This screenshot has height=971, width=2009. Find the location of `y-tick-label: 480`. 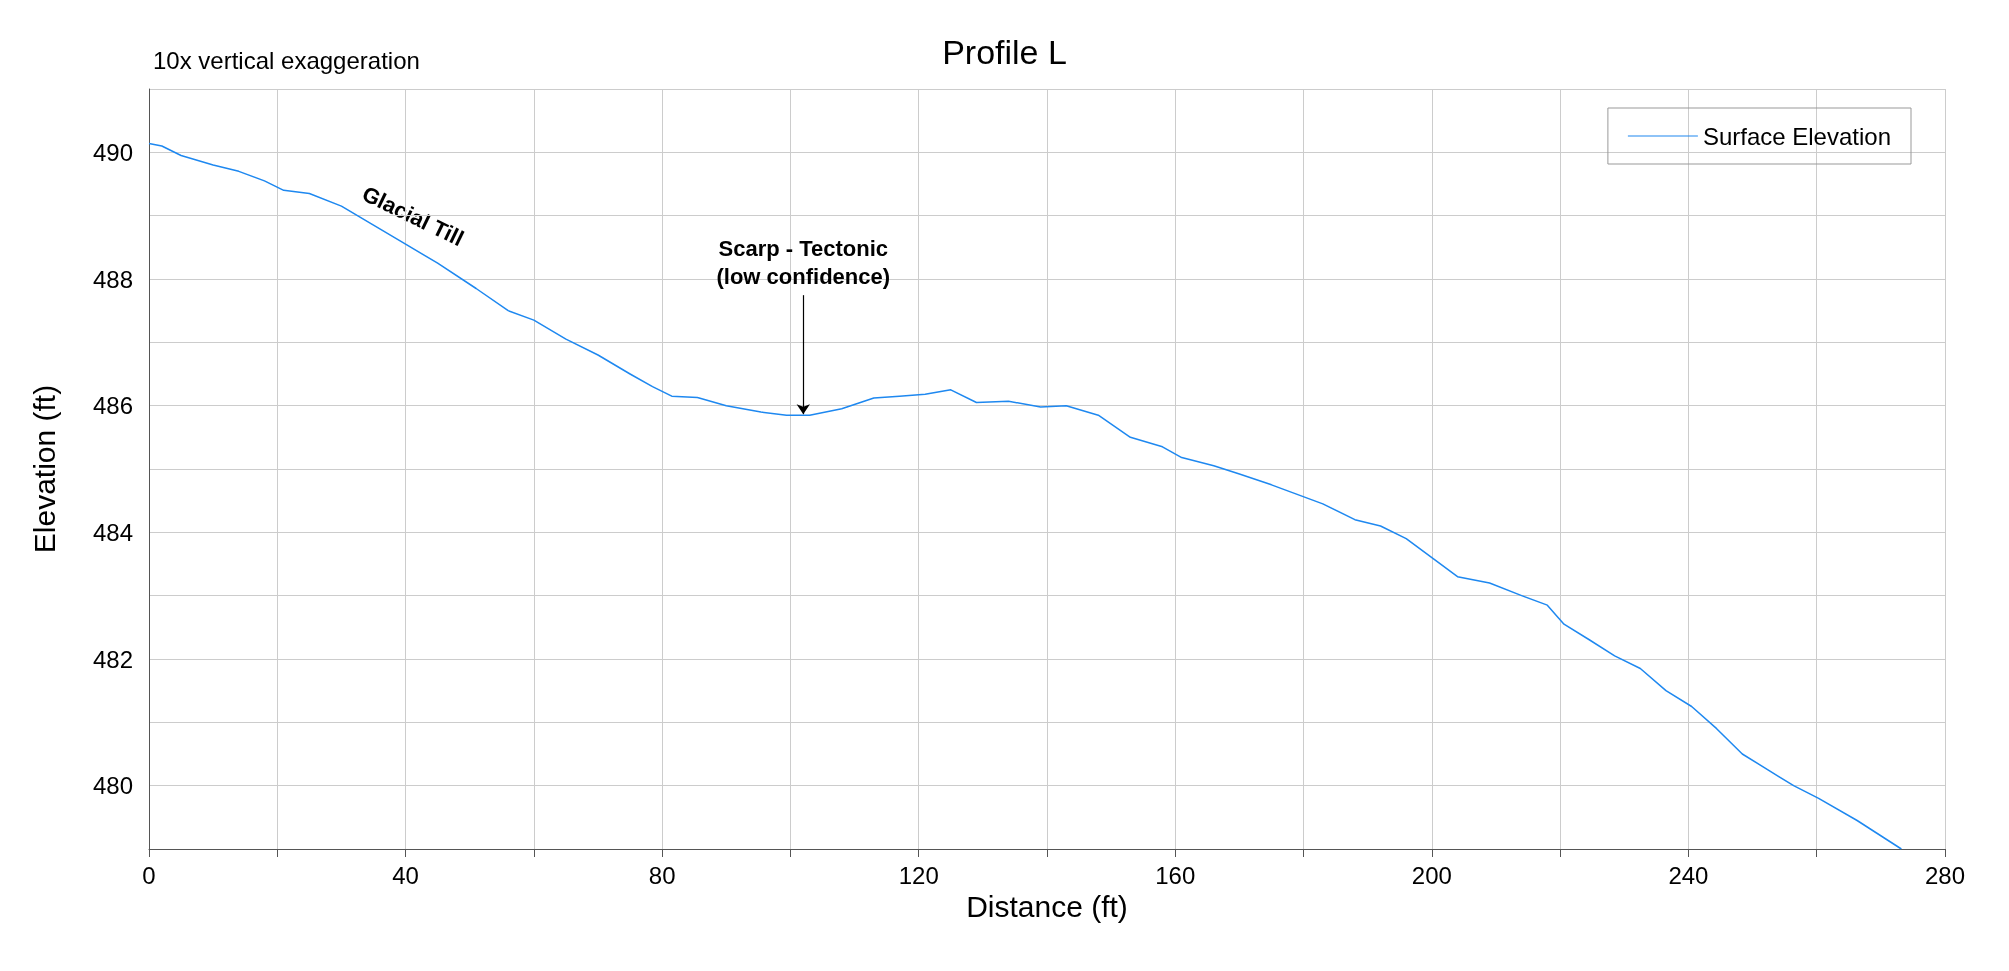

y-tick-label: 480 is located at coordinates (112, 786).